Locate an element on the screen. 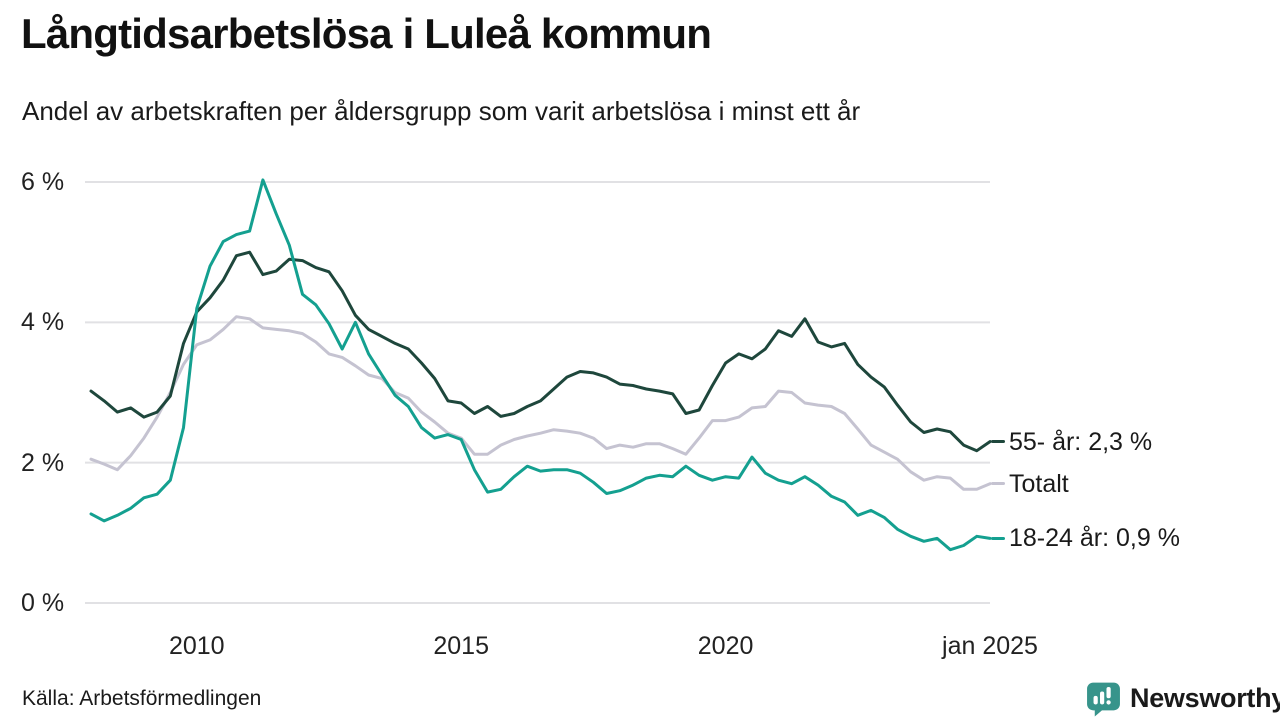  series-end-label-total: Totalt is located at coordinates (1030, 484).